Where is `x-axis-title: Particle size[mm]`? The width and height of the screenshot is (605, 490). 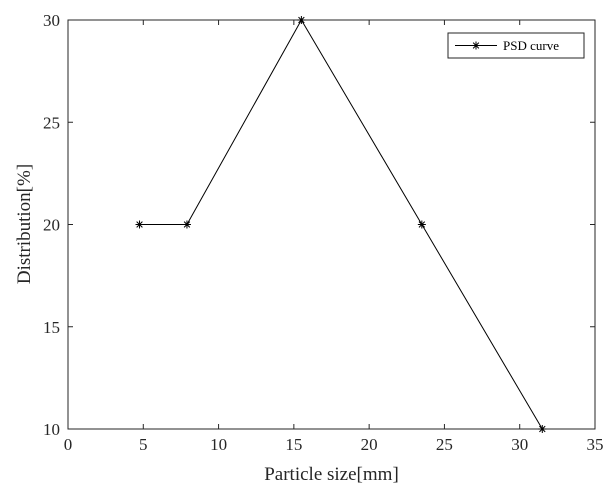 x-axis-title: Particle size[mm] is located at coordinates (331, 474).